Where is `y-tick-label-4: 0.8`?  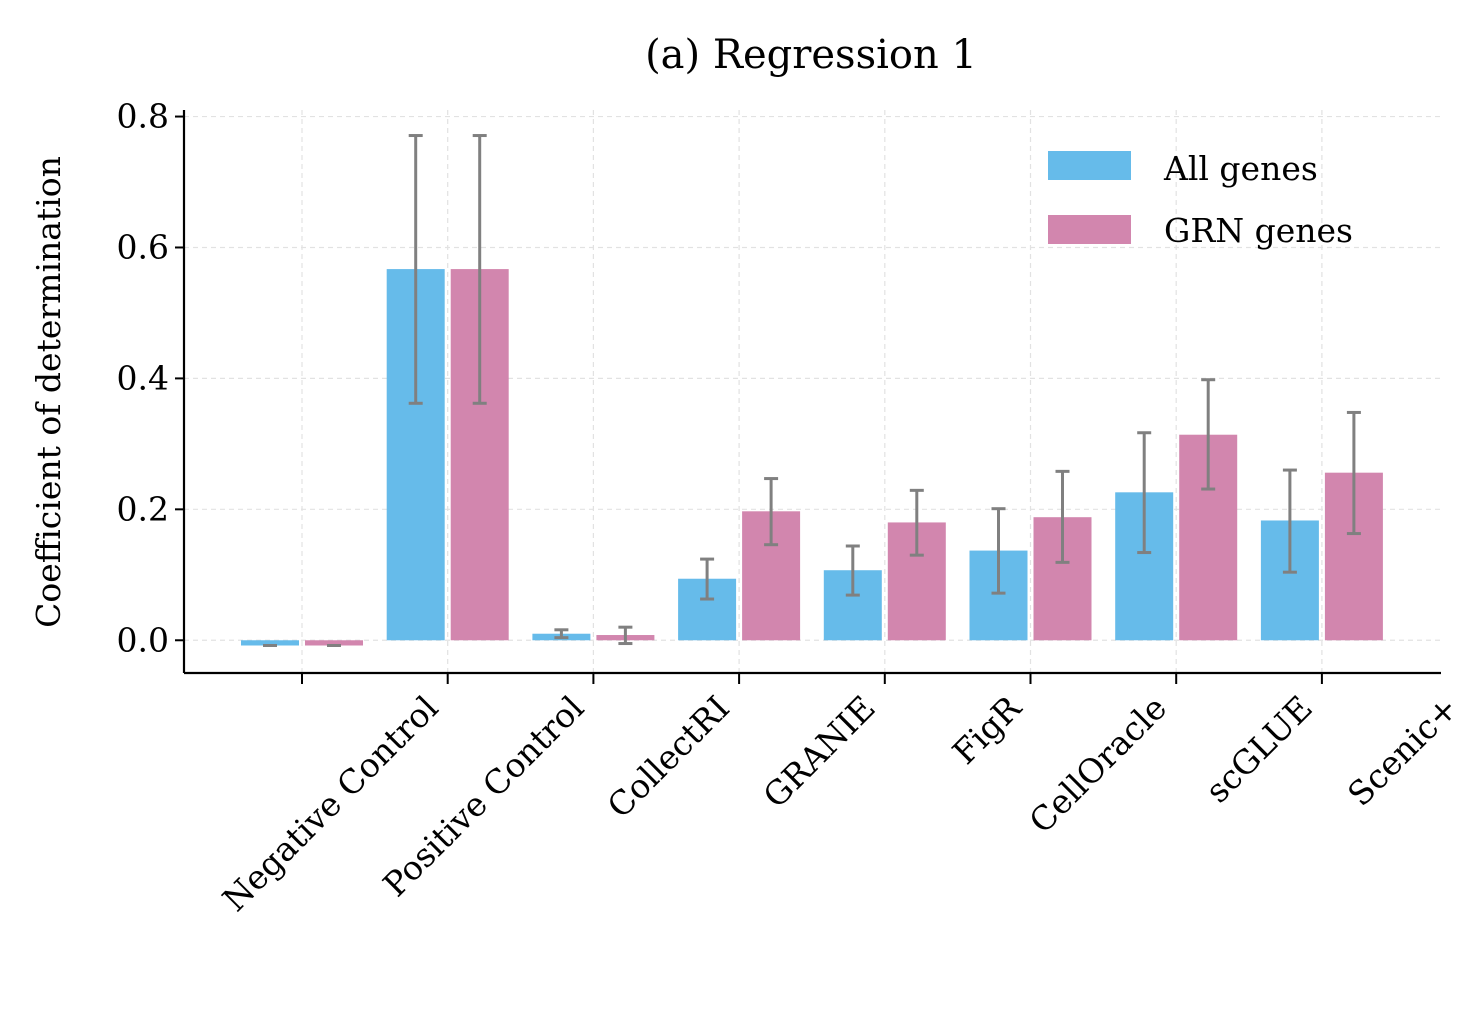
y-tick-label-4: 0.8 is located at coordinates (143, 116).